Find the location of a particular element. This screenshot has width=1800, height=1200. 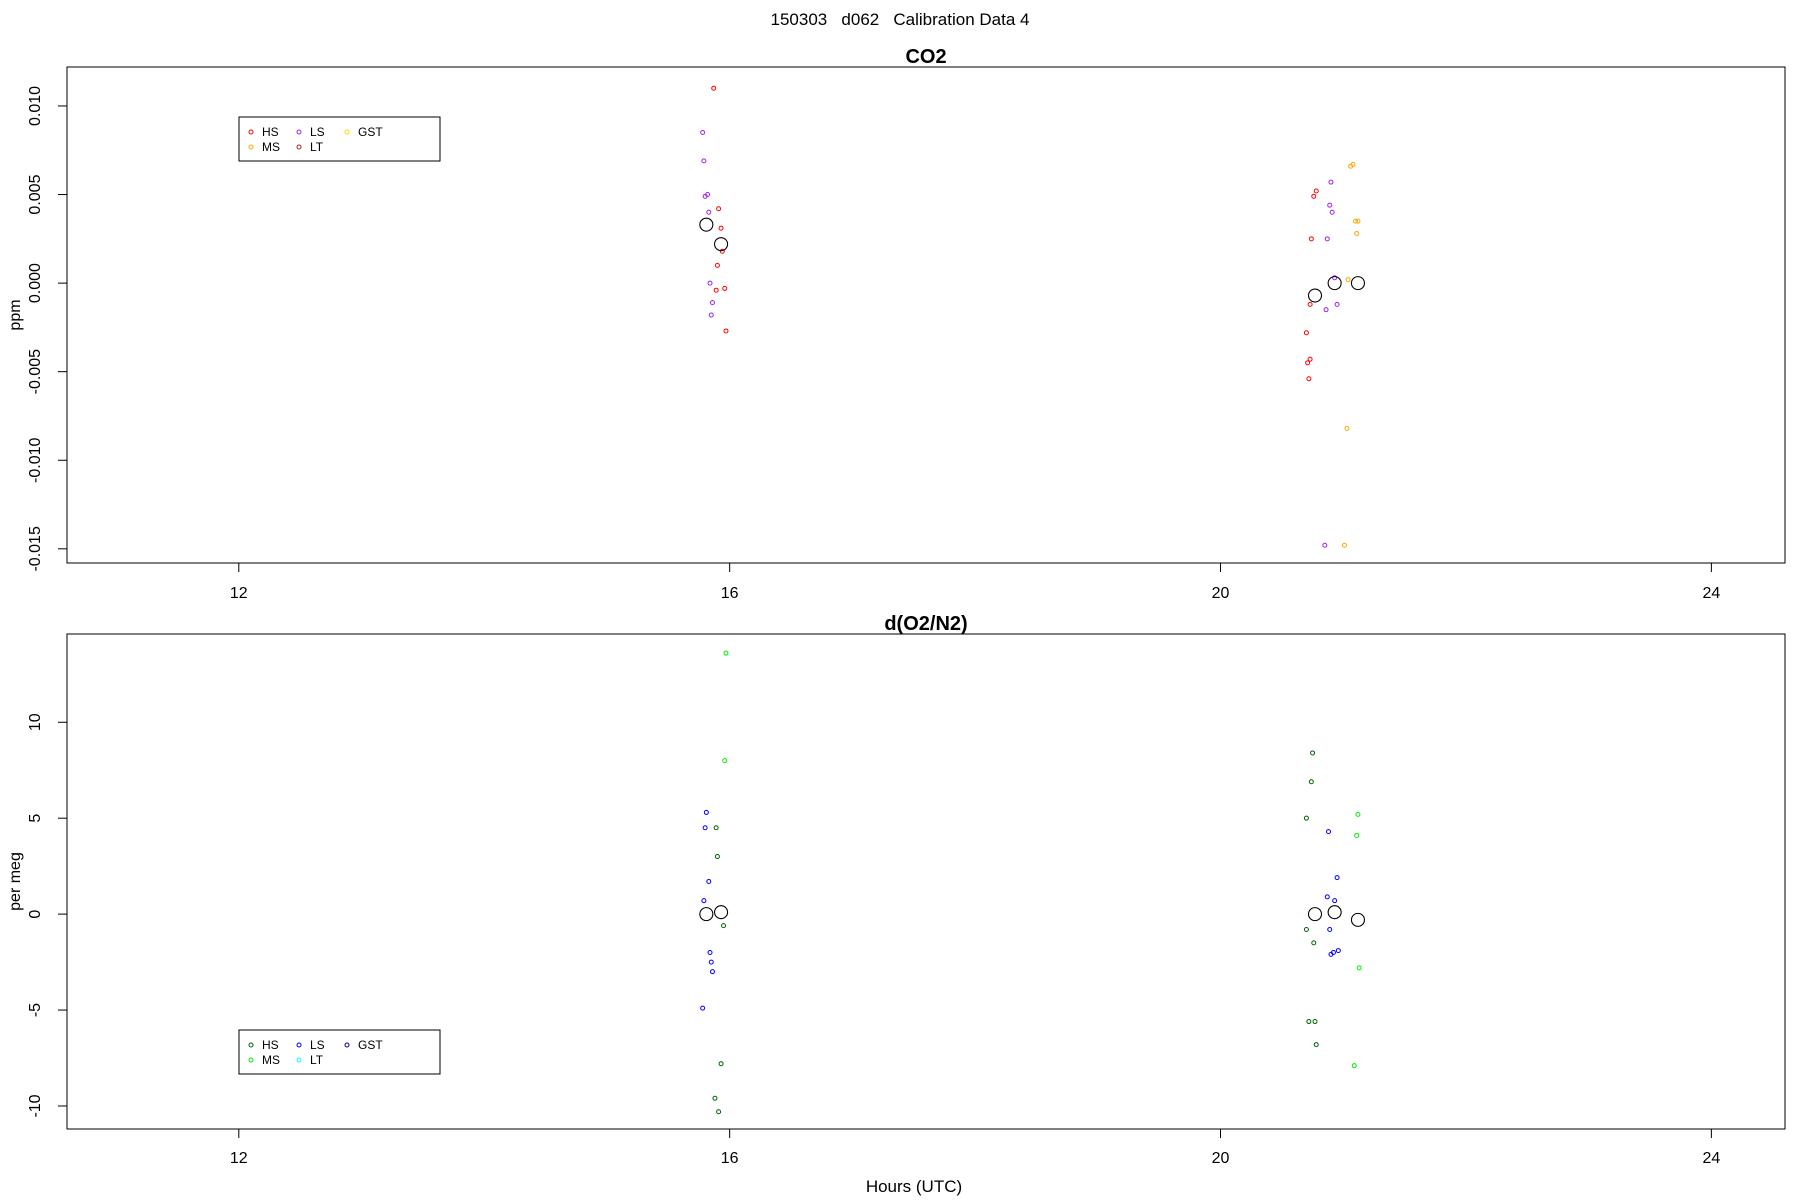

y-tick-label: 10 is located at coordinates (35, 722).